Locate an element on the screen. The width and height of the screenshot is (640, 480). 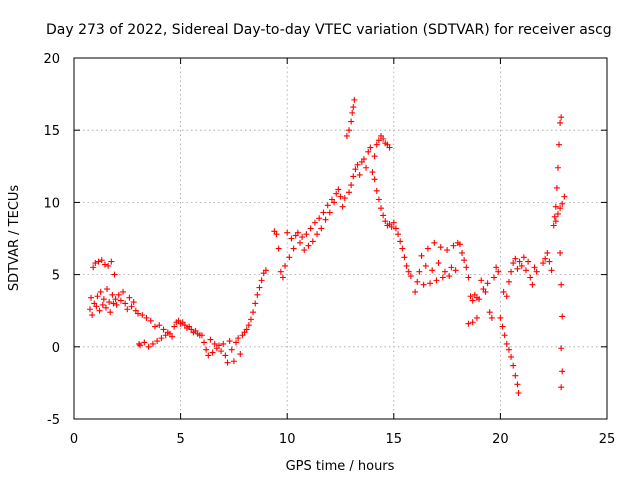
x-tick-label: 0 is located at coordinates (74, 439).